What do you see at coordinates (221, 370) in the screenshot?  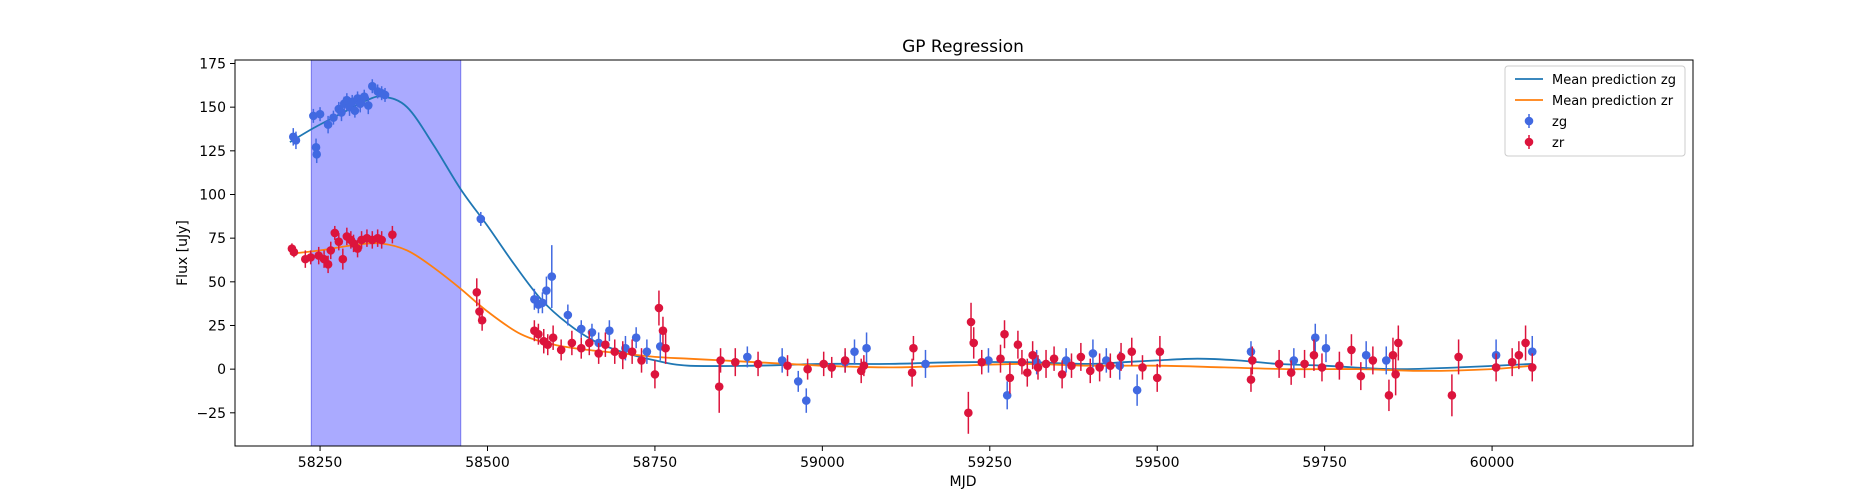 I see `y-tick-label: 0` at bounding box center [221, 370].